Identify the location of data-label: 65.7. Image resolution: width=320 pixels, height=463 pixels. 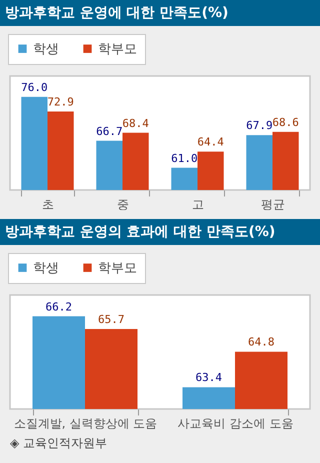
(111, 319).